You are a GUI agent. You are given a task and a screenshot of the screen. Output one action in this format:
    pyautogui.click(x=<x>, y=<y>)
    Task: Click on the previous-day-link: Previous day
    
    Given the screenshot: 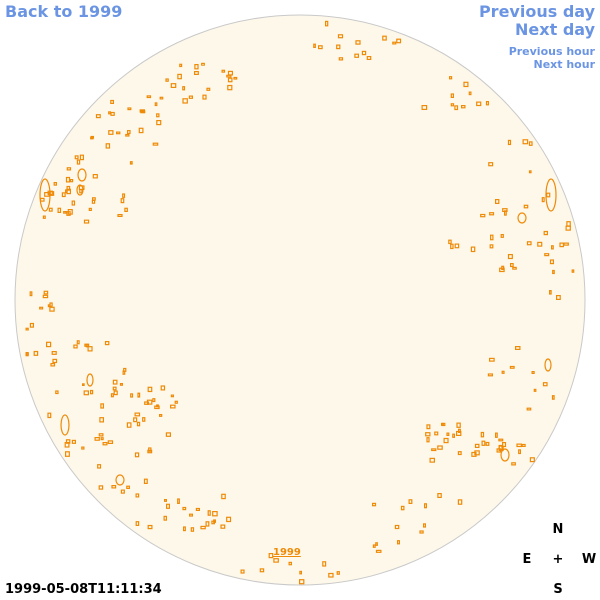 What is the action you would take?
    pyautogui.click(x=536, y=11)
    